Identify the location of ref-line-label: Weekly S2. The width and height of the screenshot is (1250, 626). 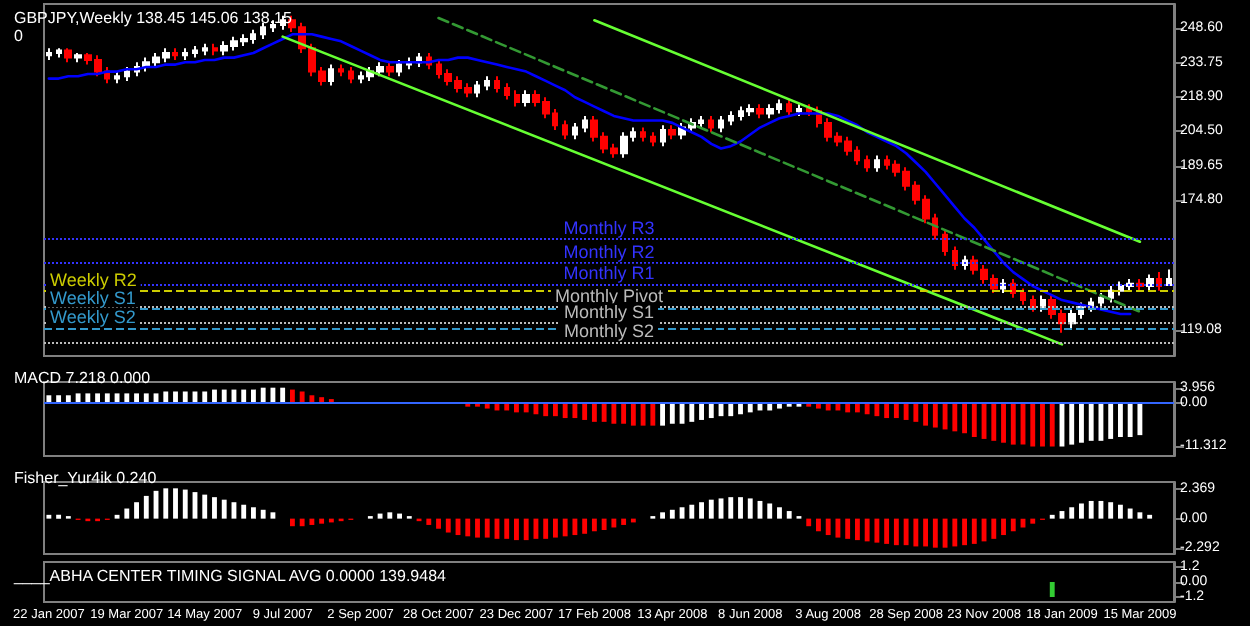
(93, 317).